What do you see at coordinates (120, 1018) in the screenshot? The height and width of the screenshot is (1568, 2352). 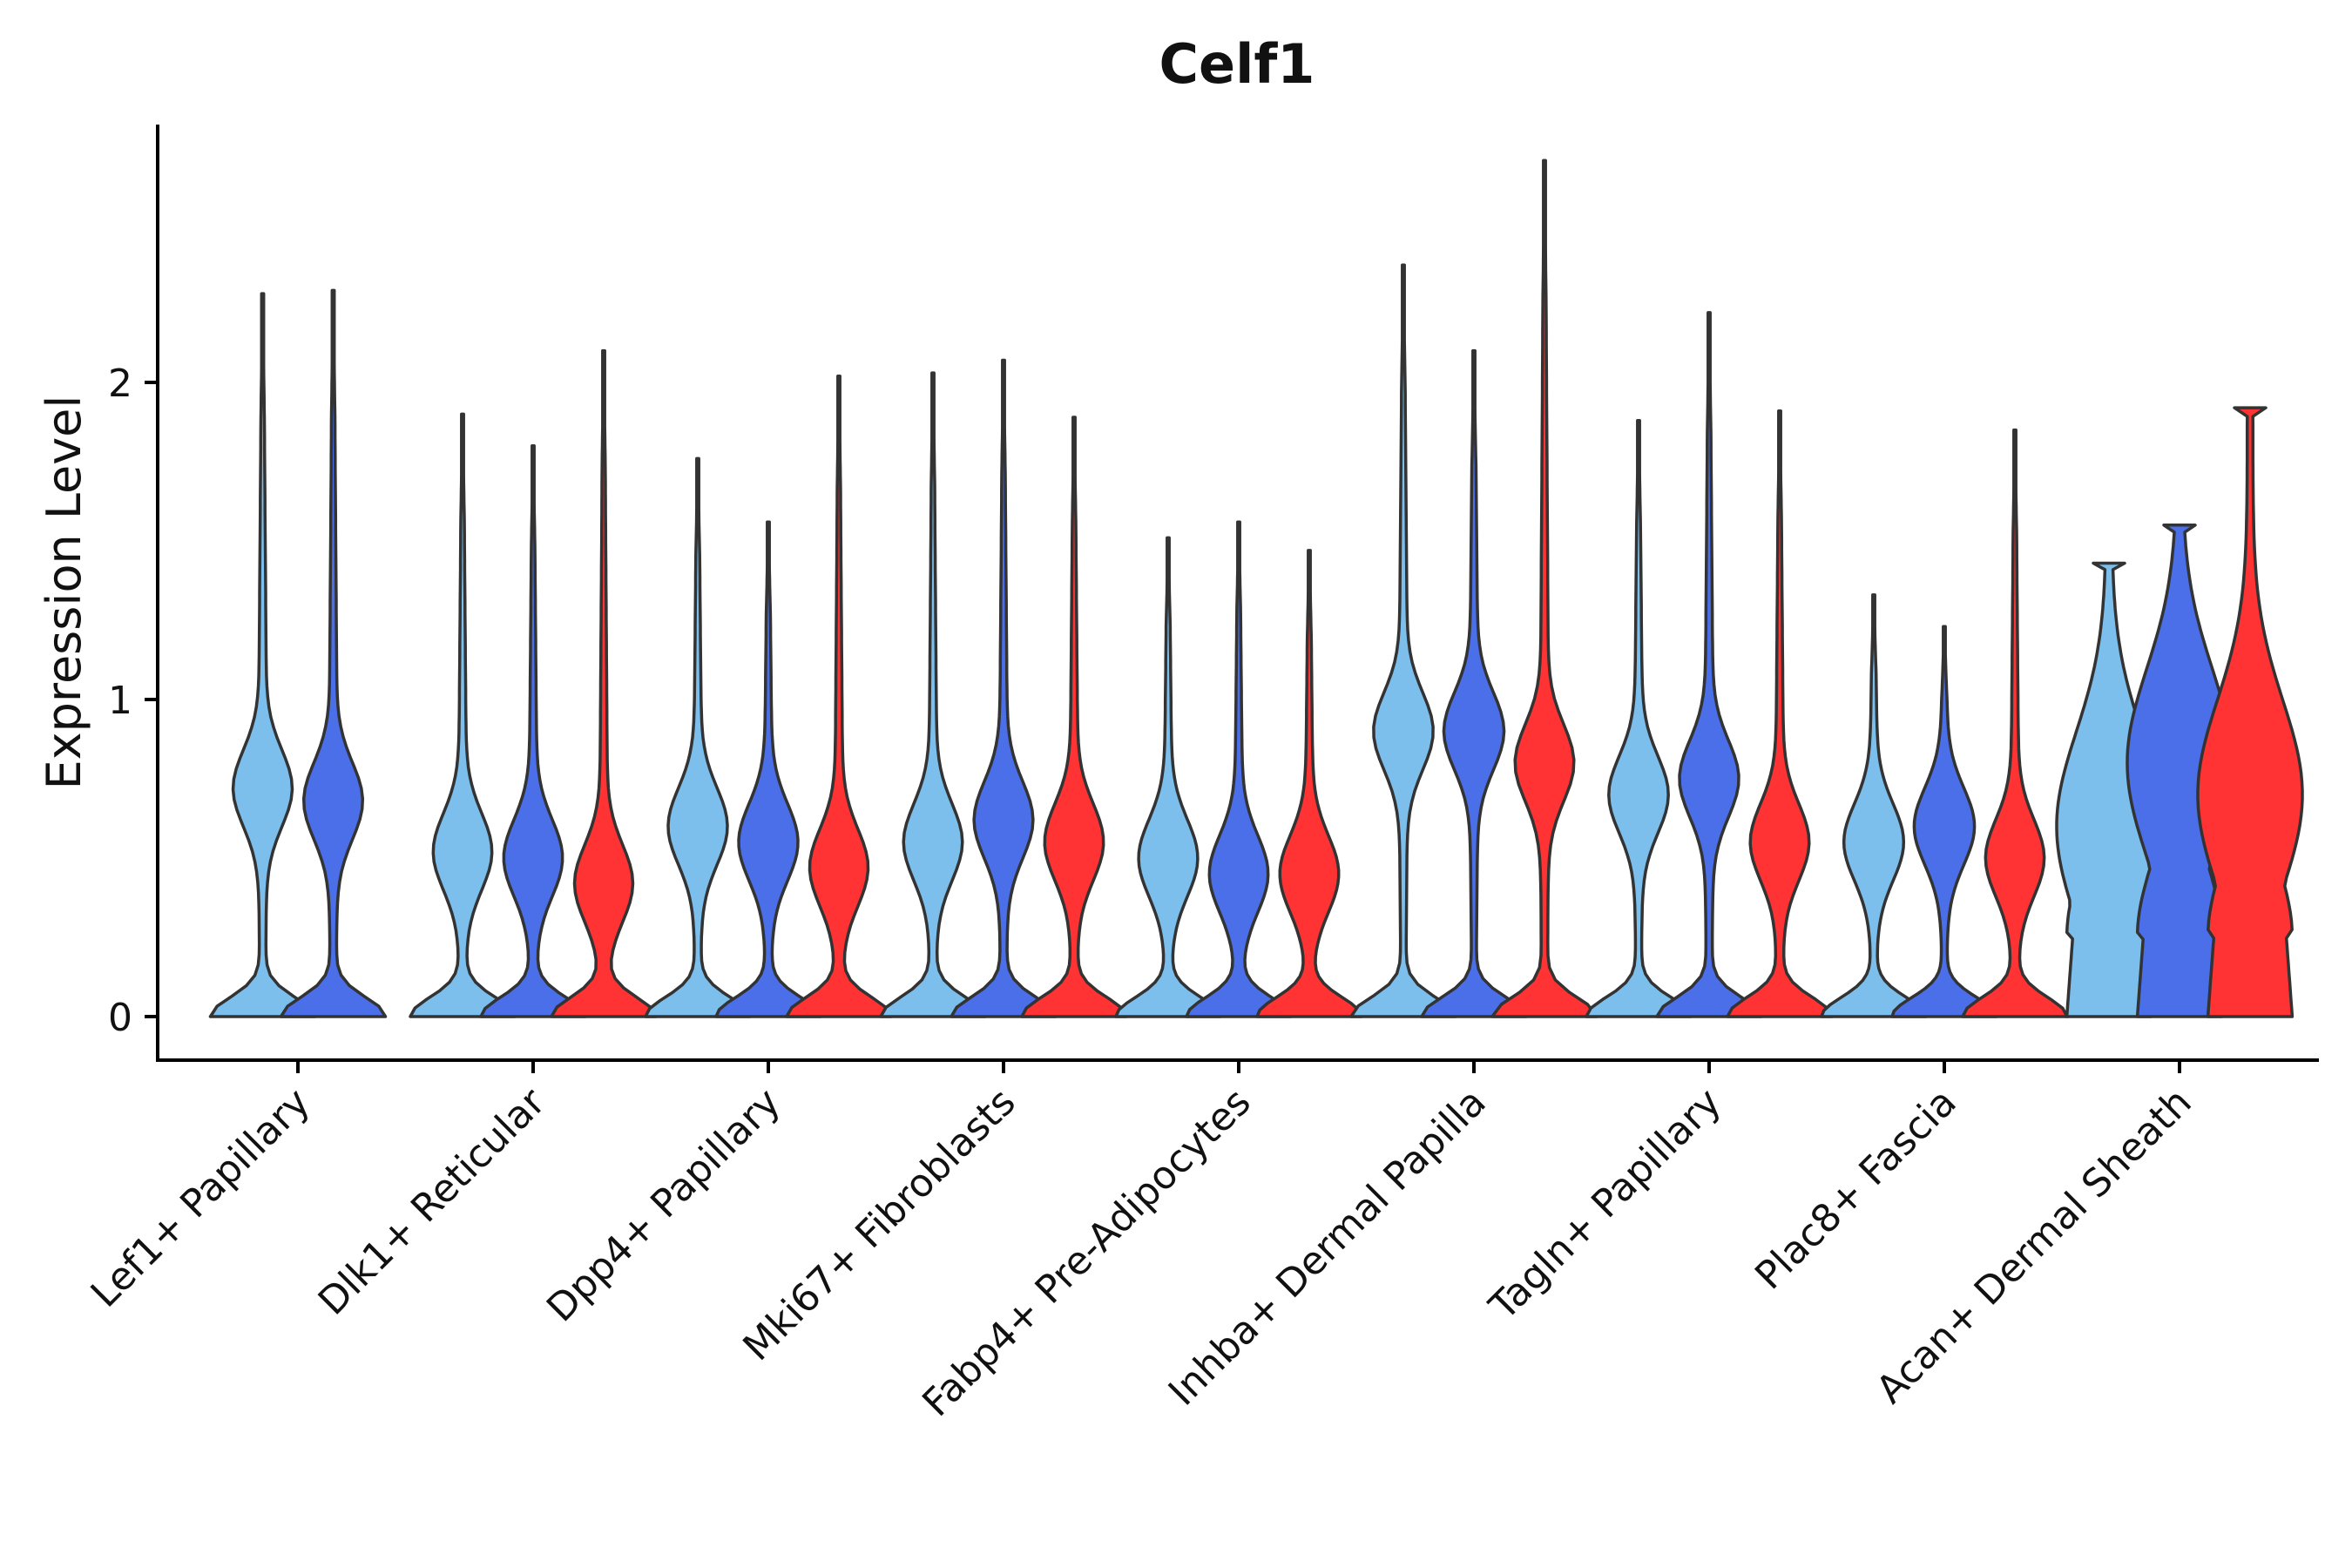 I see `y-tick-label: 0` at bounding box center [120, 1018].